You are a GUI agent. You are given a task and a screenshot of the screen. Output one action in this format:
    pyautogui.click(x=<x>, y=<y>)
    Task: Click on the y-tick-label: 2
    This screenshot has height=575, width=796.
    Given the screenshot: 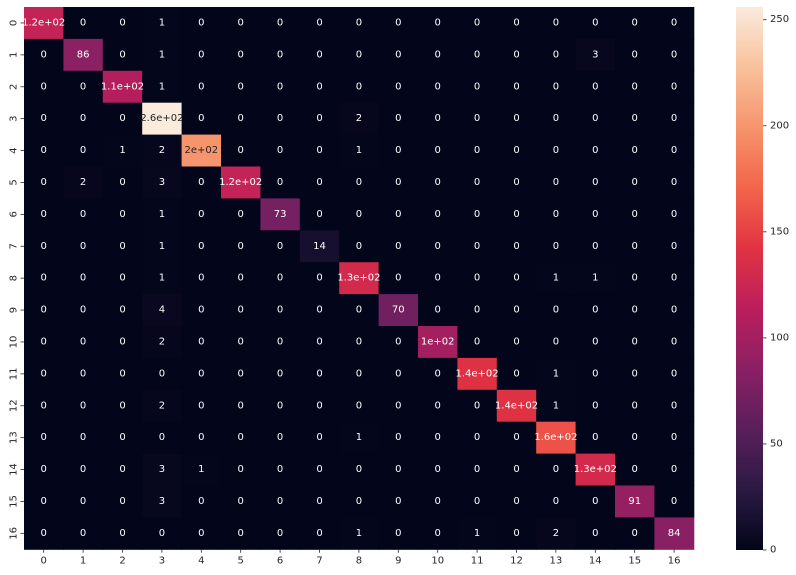 What is the action you would take?
    pyautogui.click(x=14, y=87)
    